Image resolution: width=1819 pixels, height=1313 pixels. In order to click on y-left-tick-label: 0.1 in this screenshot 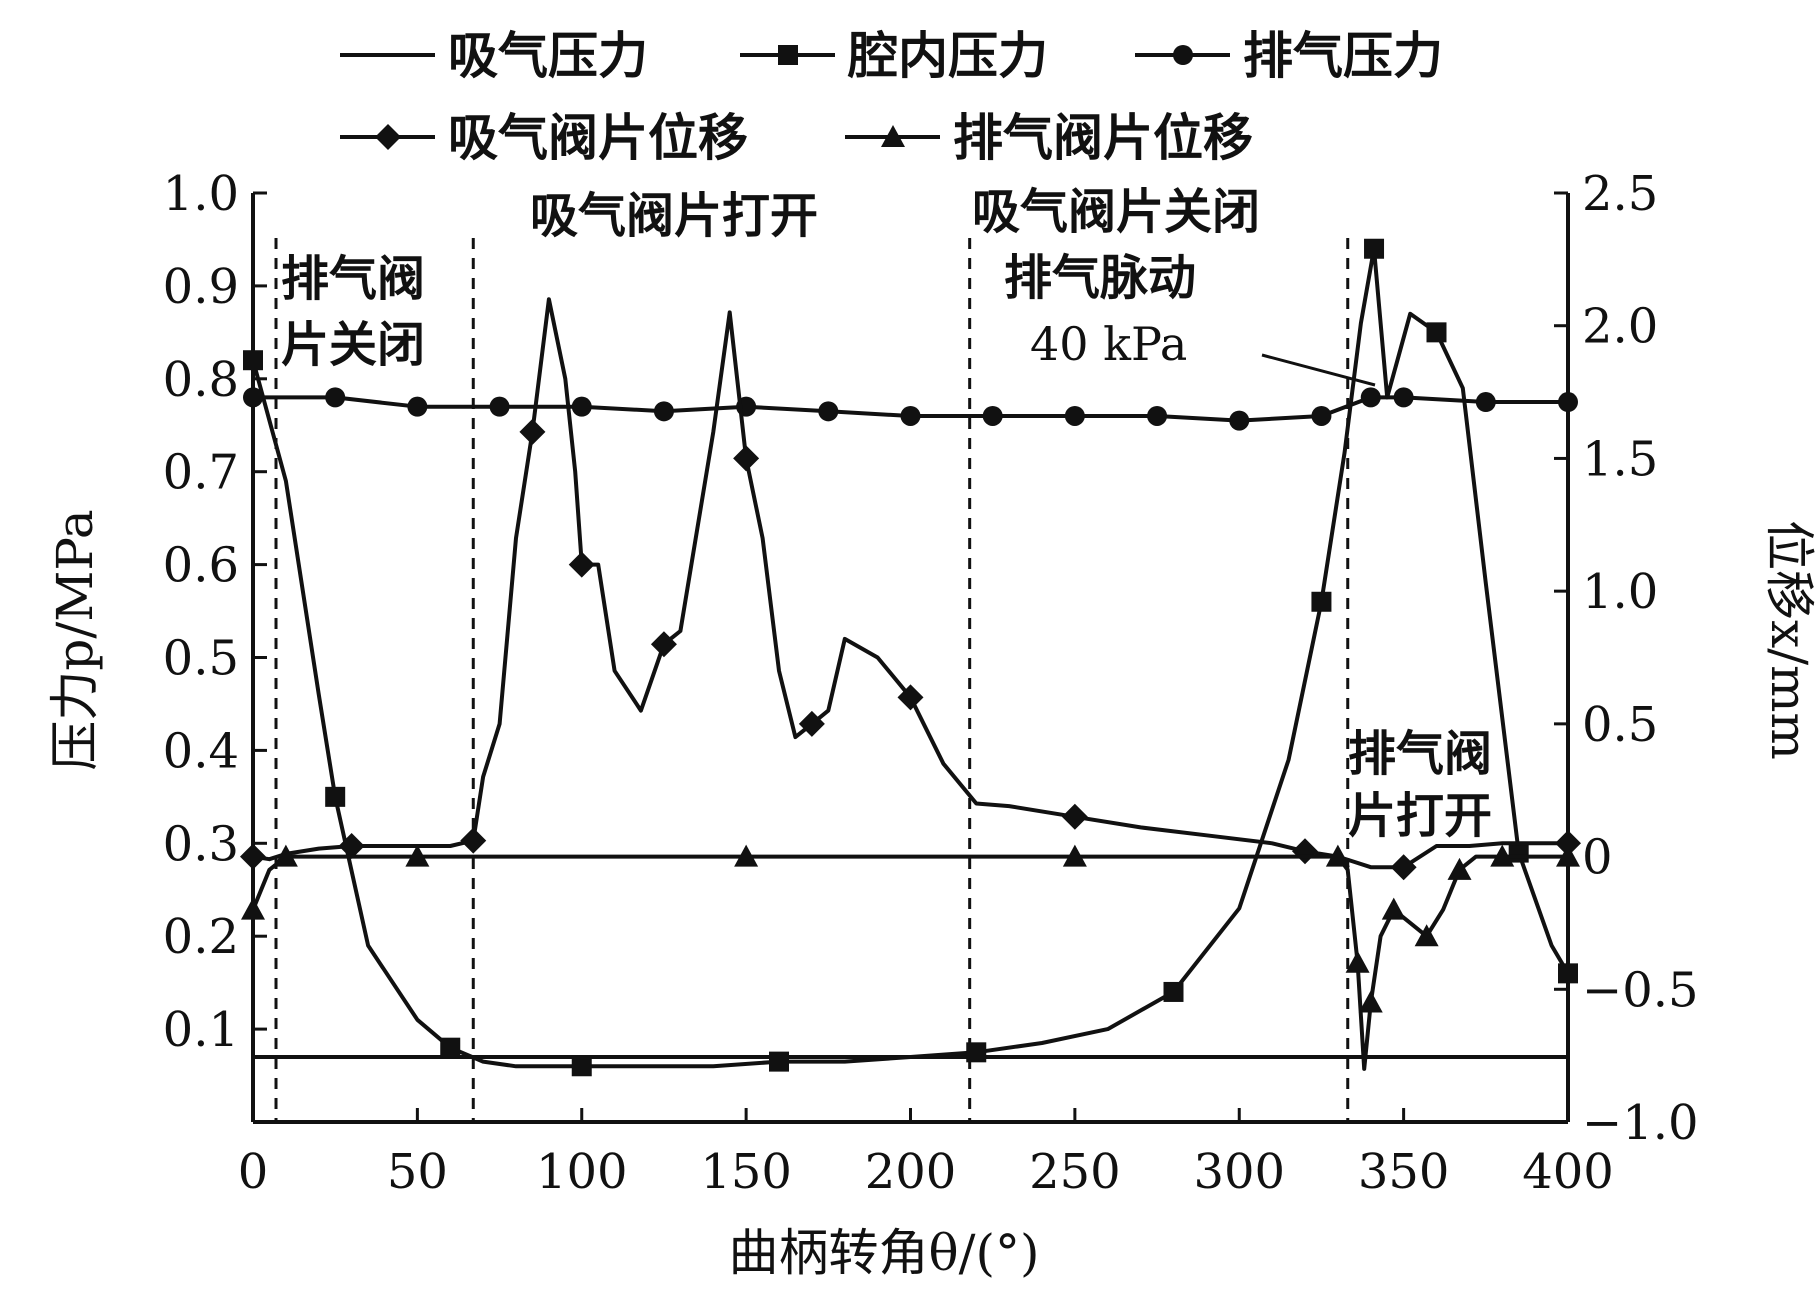, I will do `click(201, 1030)`.